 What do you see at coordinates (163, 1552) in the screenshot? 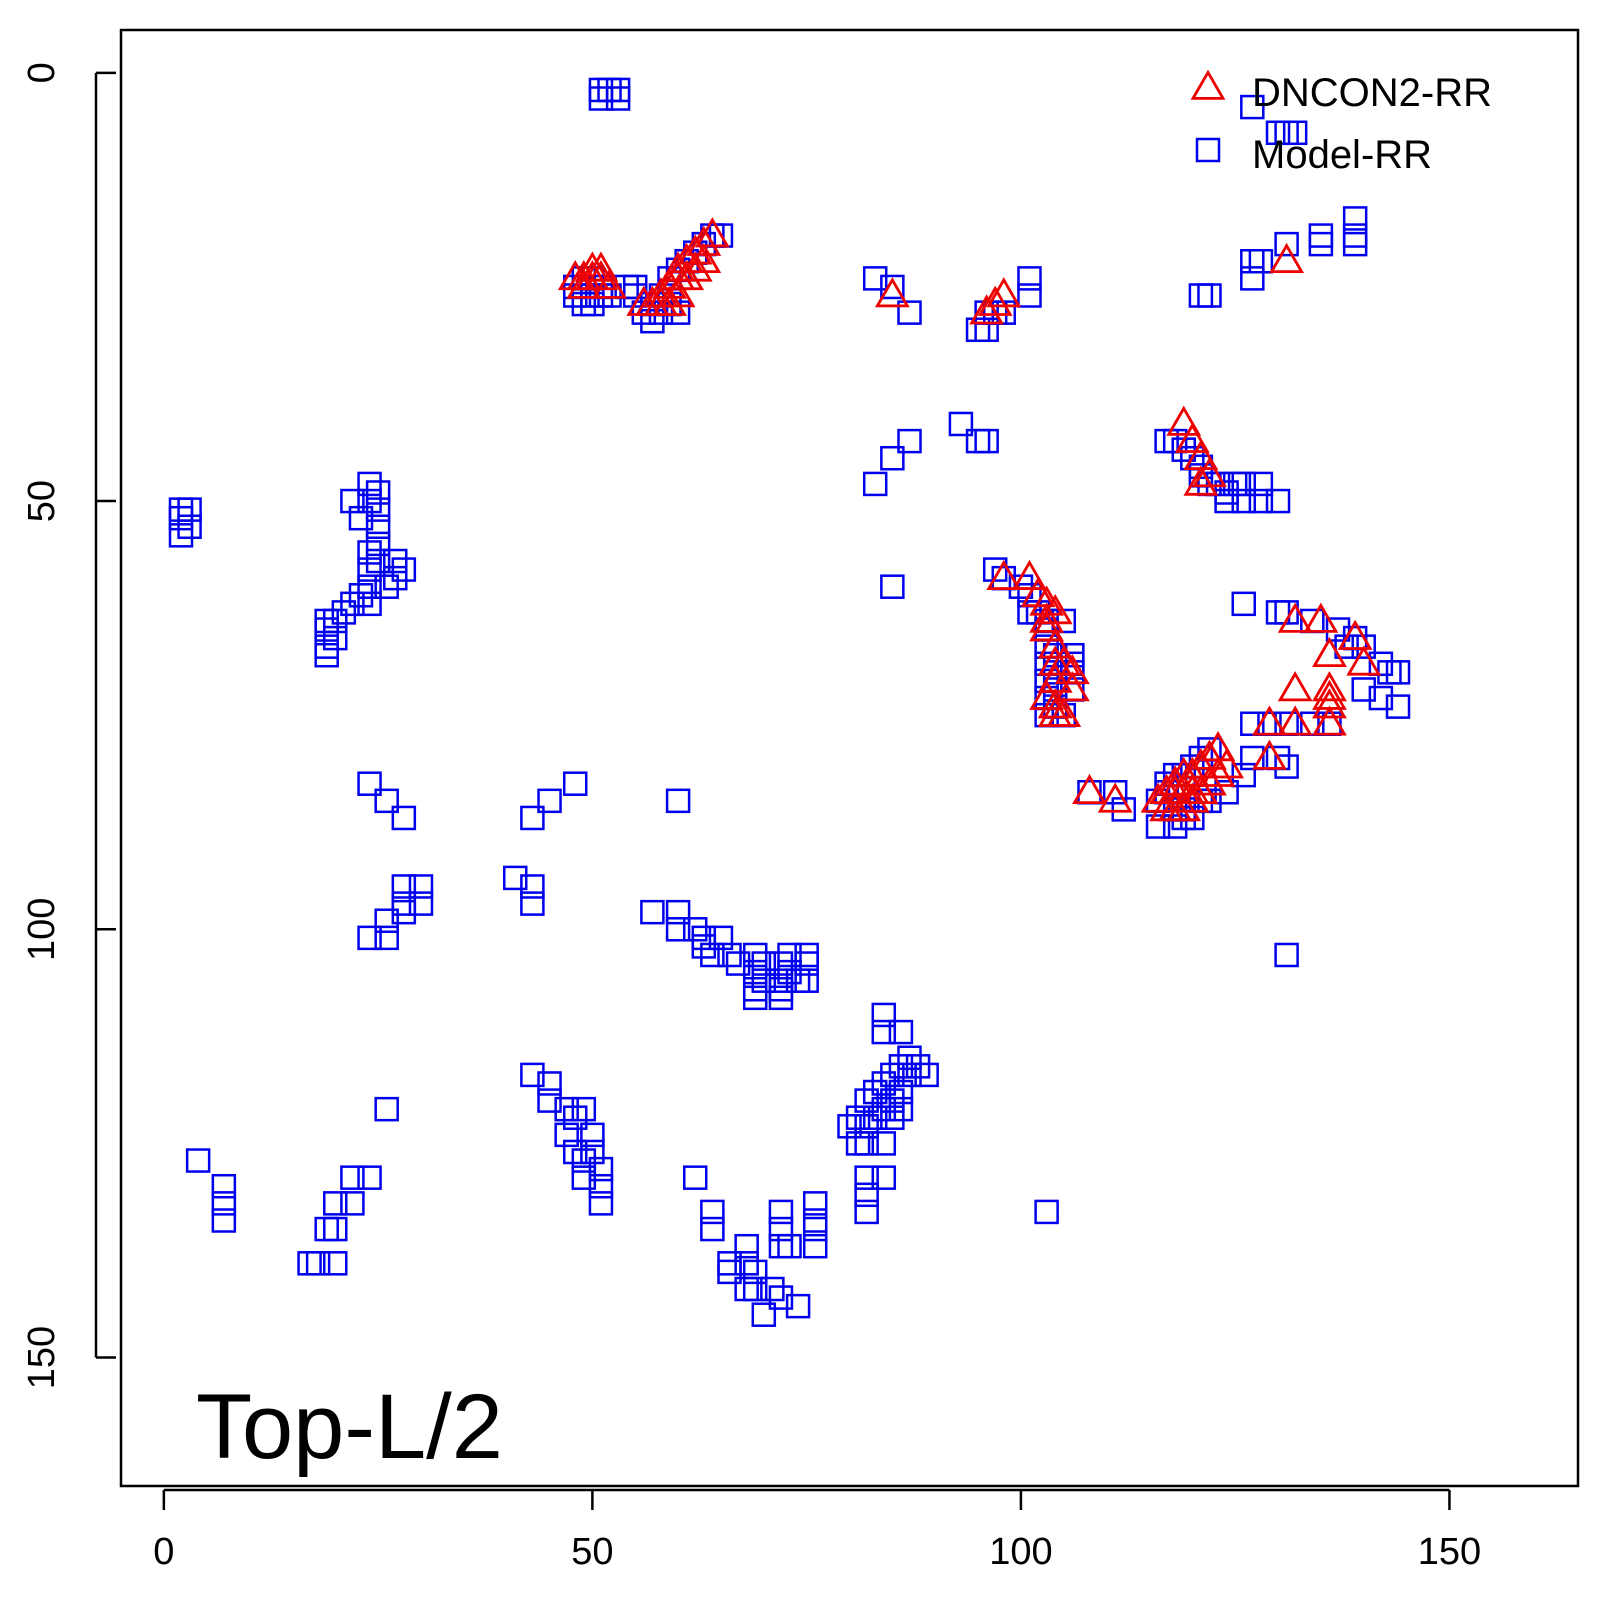
I see `x-tick-label: 0` at bounding box center [163, 1552].